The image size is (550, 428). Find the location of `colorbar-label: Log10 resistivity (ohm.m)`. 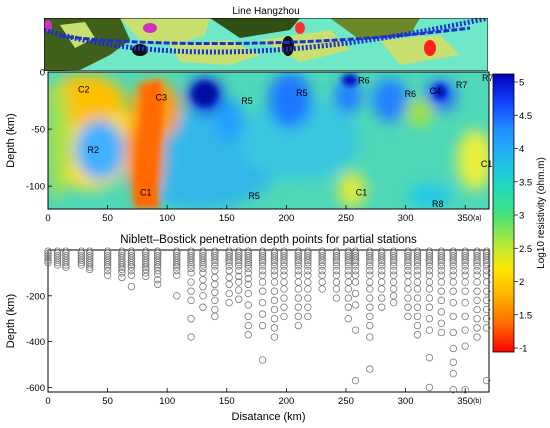

colorbar-label: Log10 resistivity (ohm.m) is located at coordinates (541, 213).